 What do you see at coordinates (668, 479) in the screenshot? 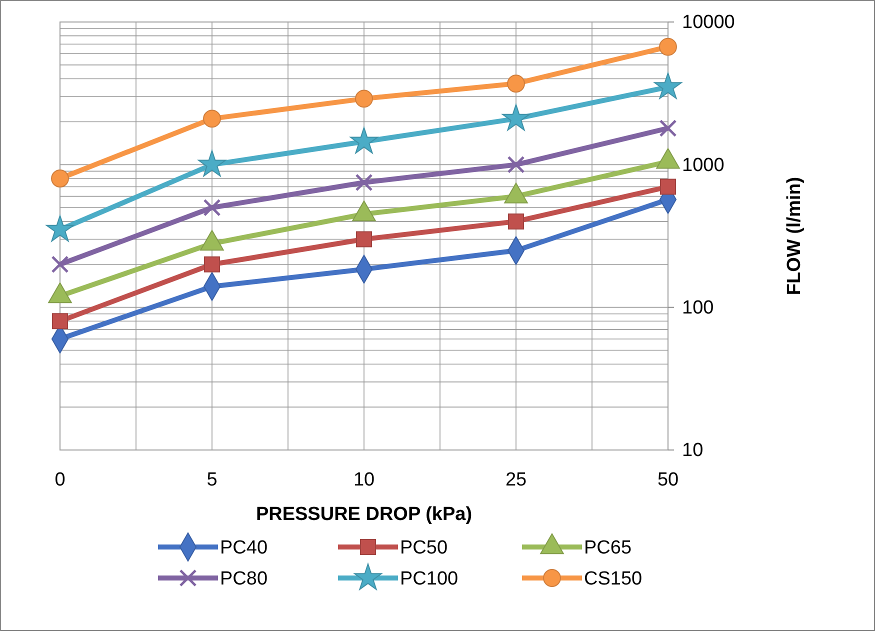
I see `x-tick-label: 50` at bounding box center [668, 479].